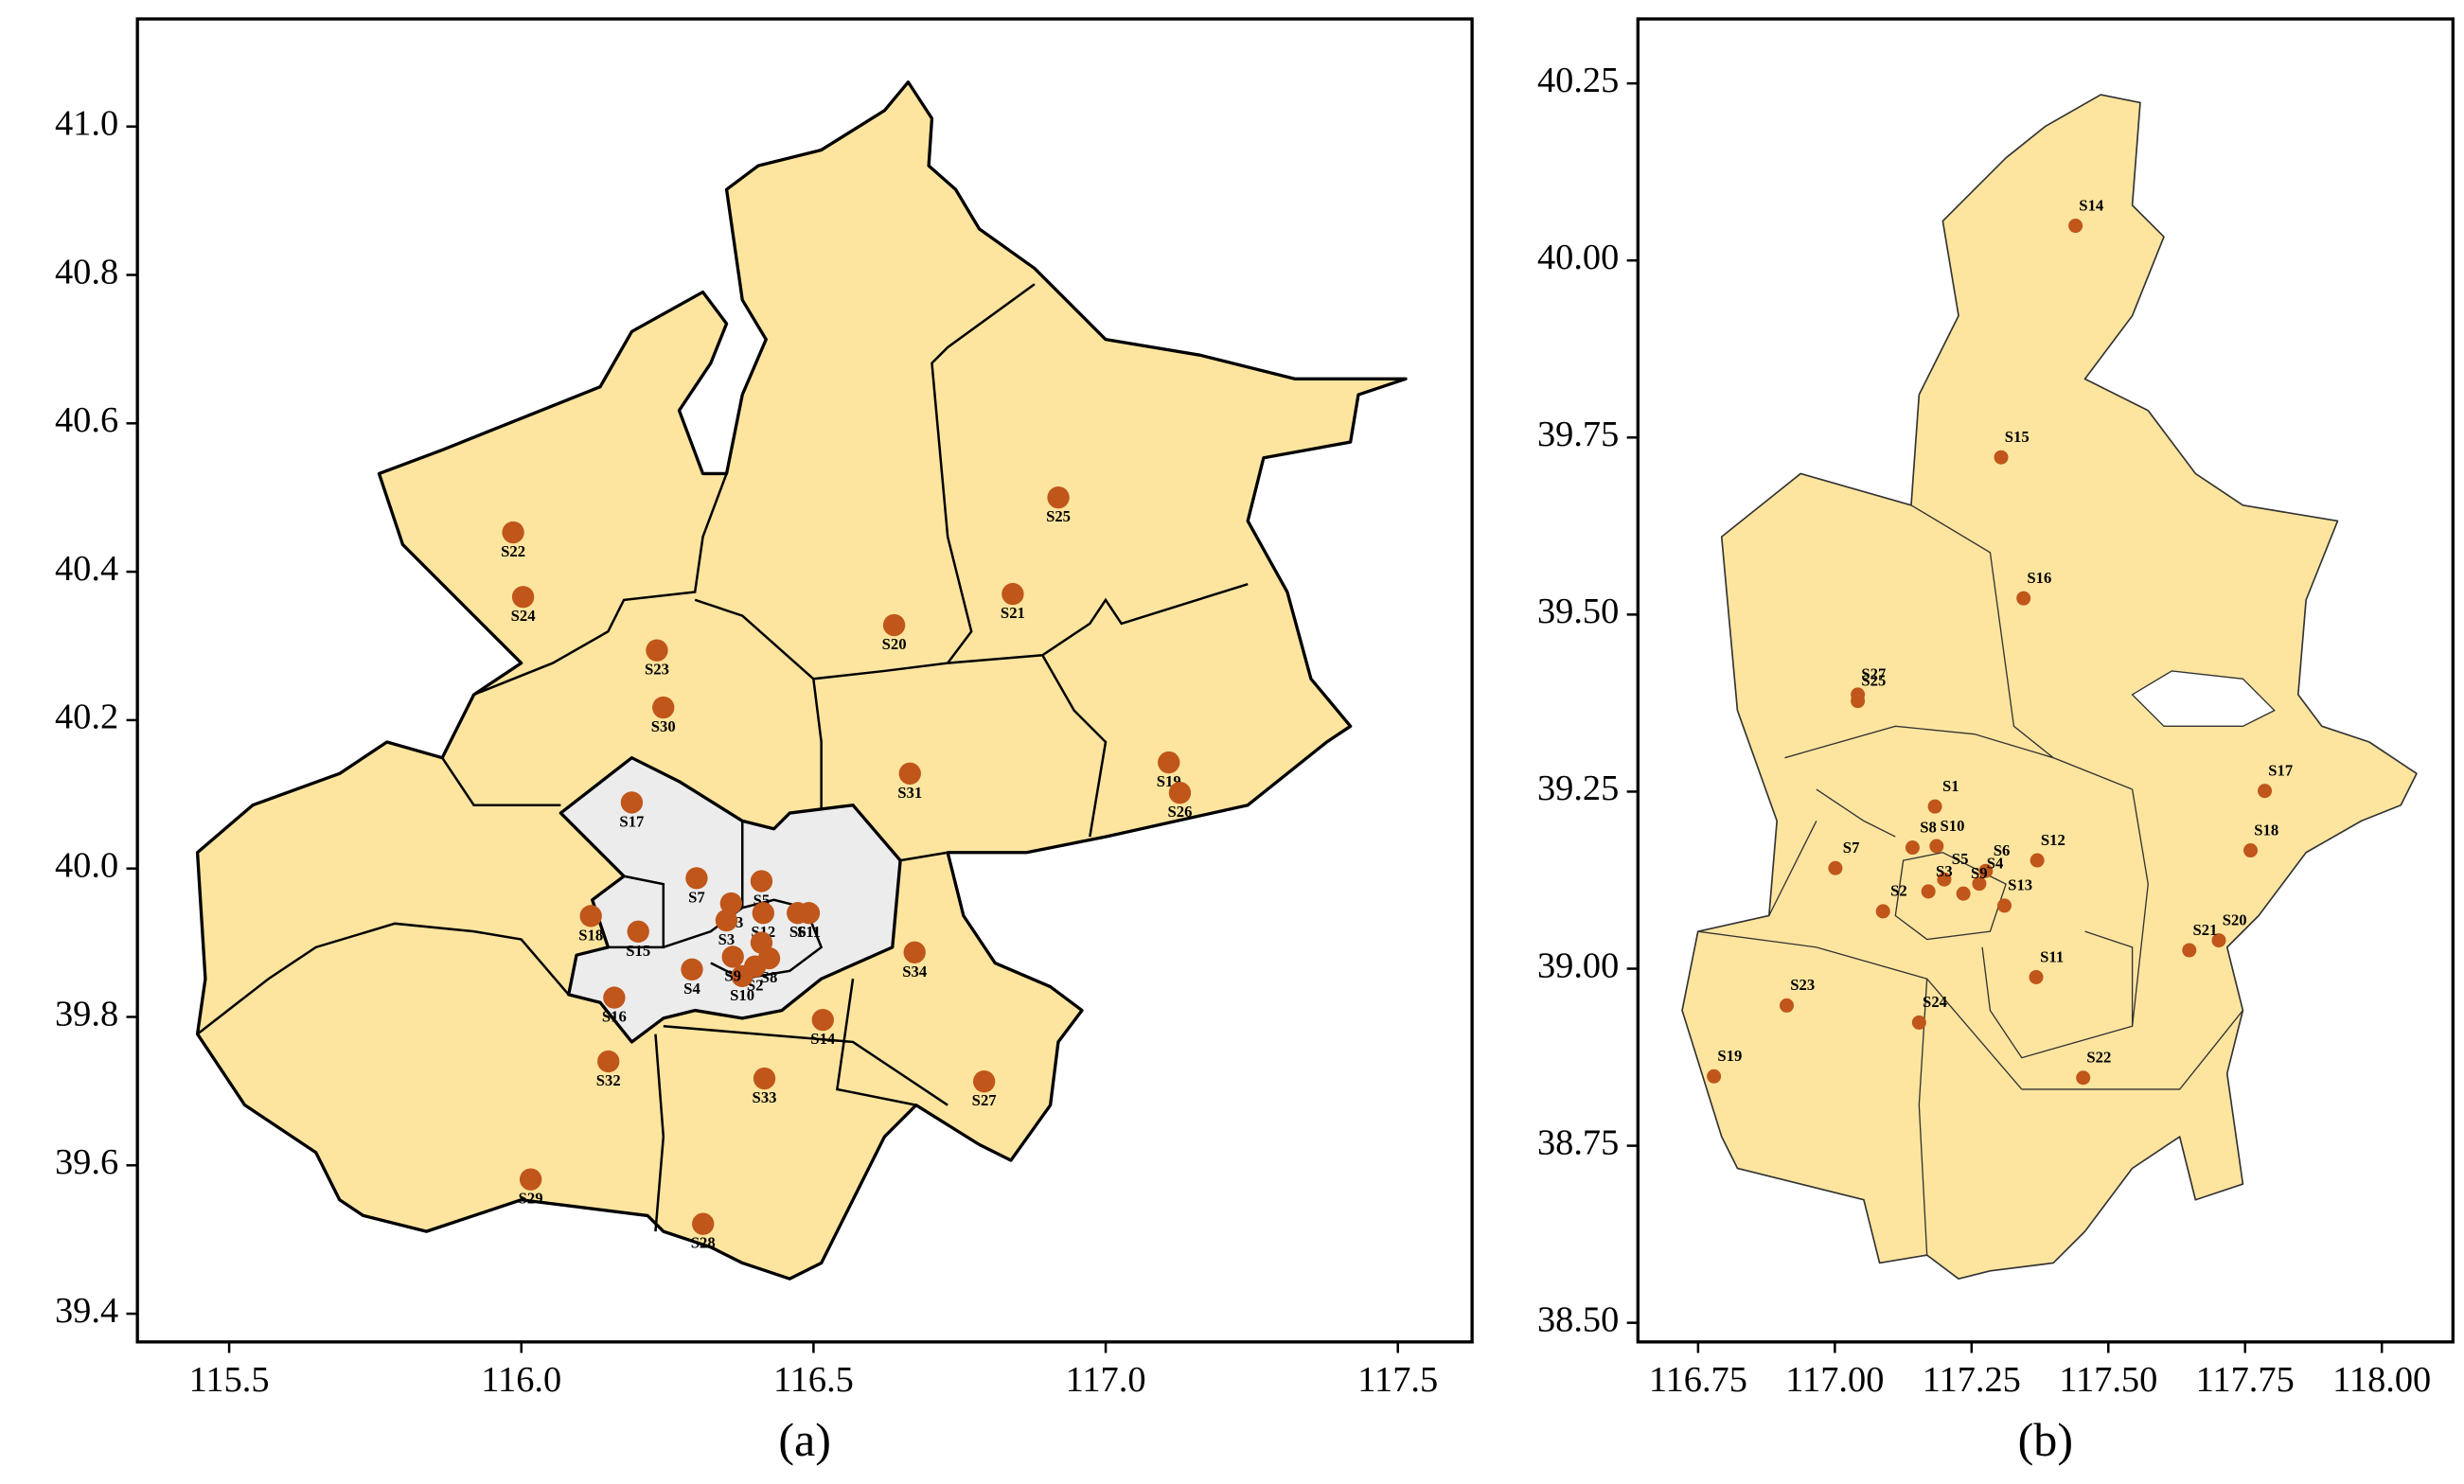  I want to click on y-tick-label: 39.50, so click(1578, 611).